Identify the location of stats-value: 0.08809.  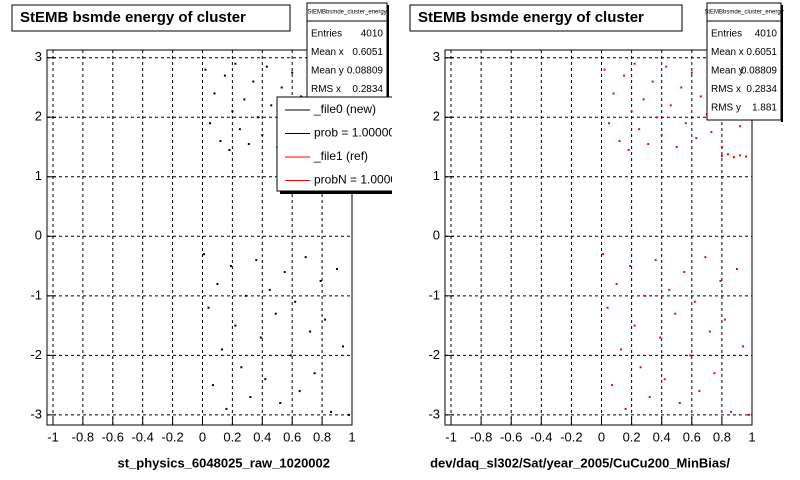
(759, 71).